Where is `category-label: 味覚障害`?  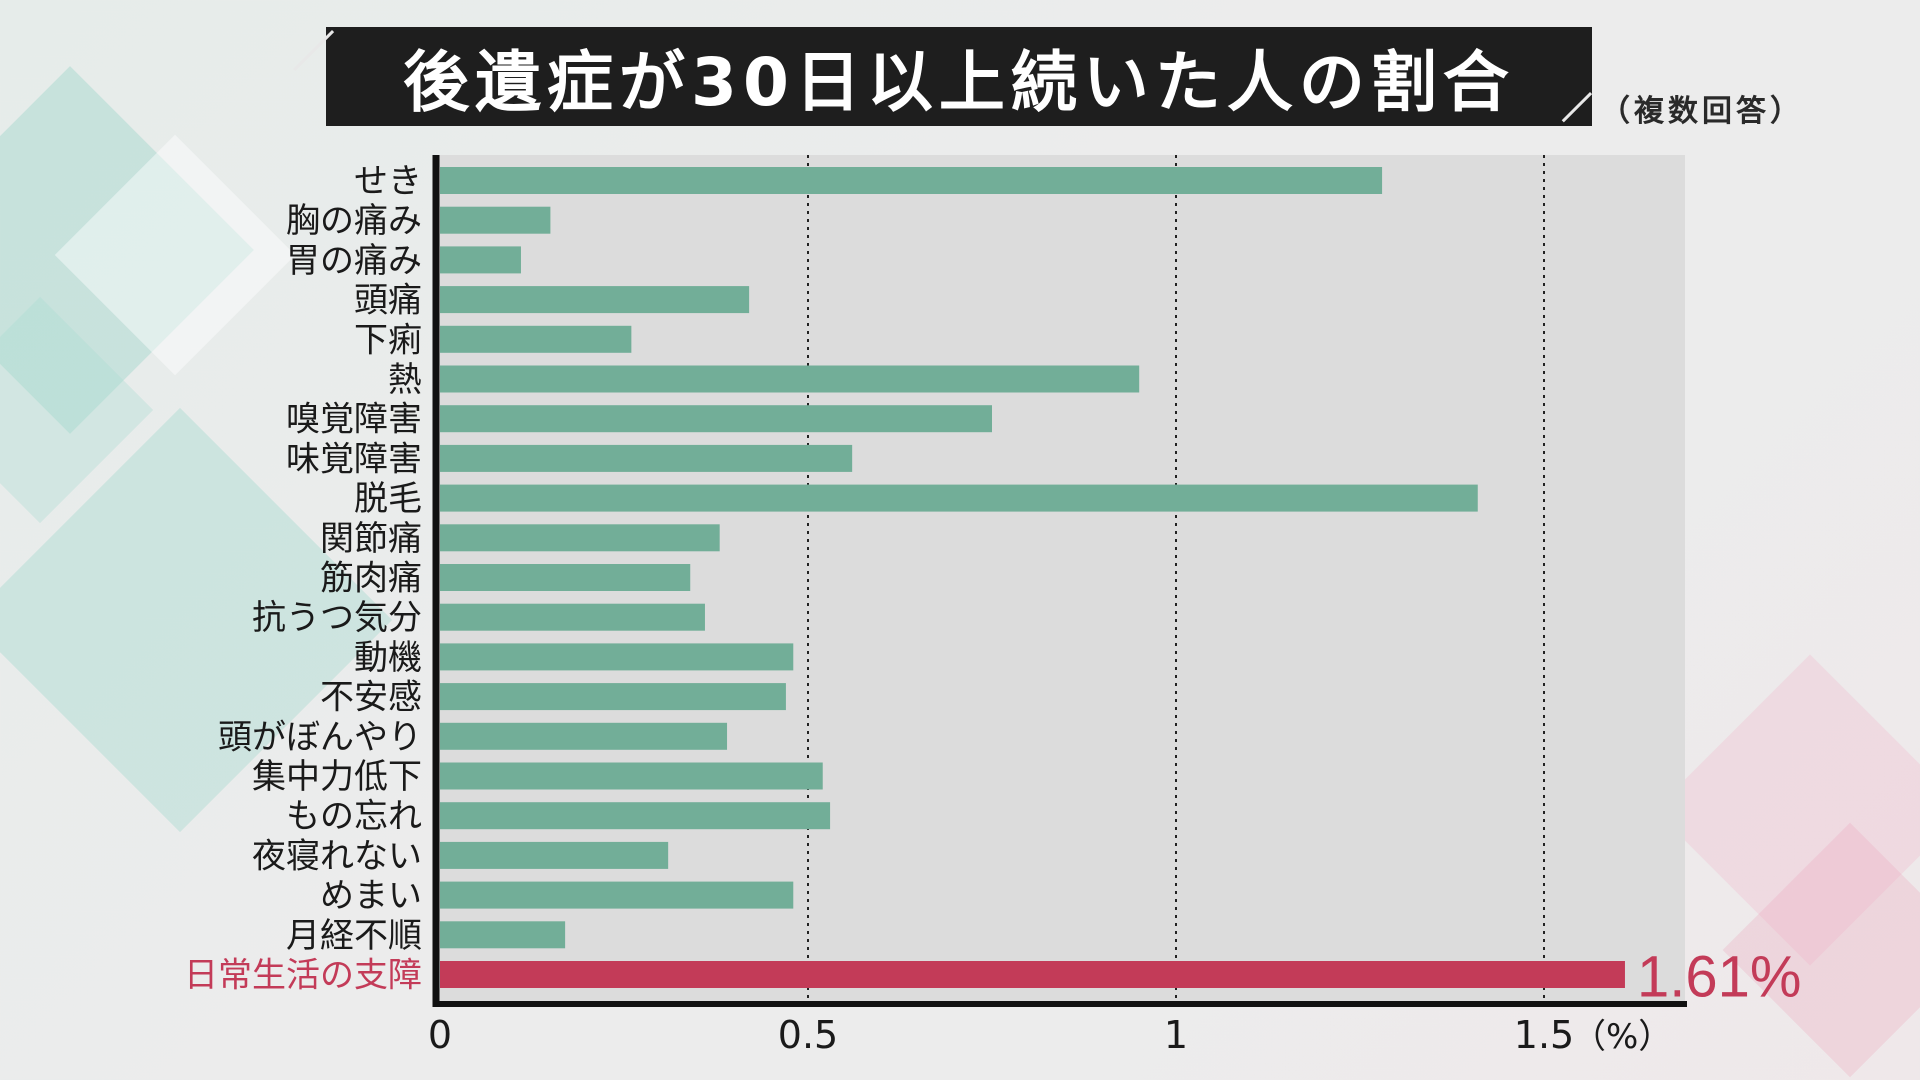 category-label: 味覚障害 is located at coordinates (354, 459).